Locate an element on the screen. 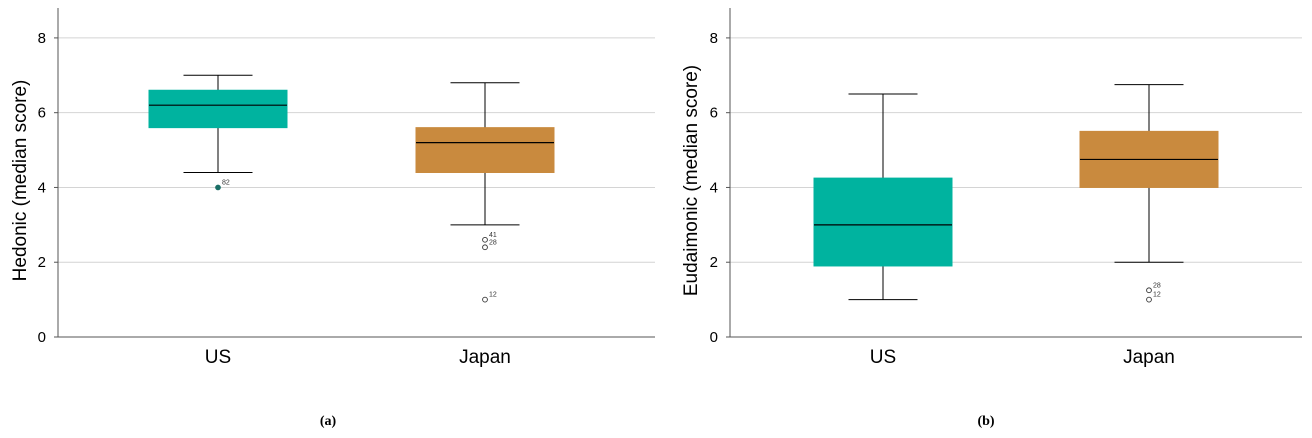 The image size is (1312, 438). box-us: 82 is located at coordinates (218, 132).